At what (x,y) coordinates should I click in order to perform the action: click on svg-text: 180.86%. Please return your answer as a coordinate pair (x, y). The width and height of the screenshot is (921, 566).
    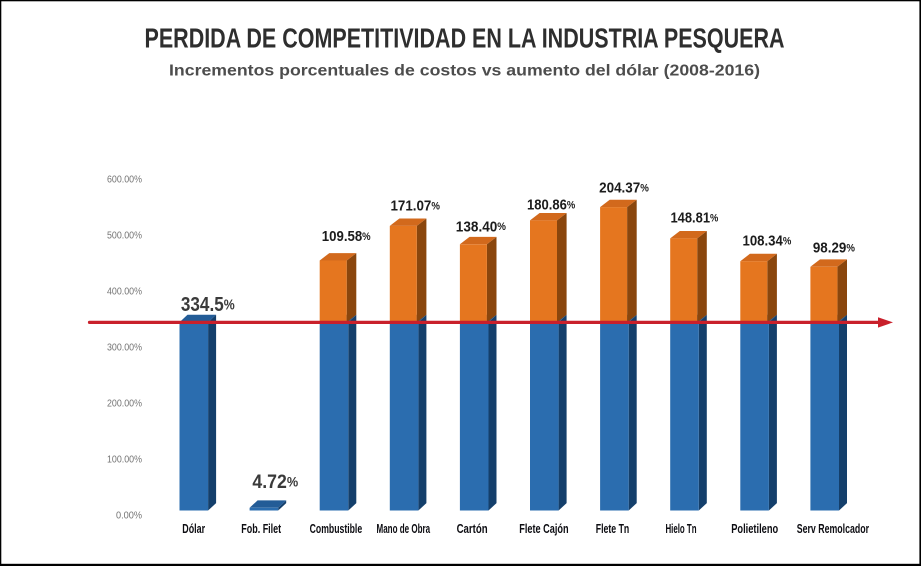
    Looking at the image, I should click on (551, 204).